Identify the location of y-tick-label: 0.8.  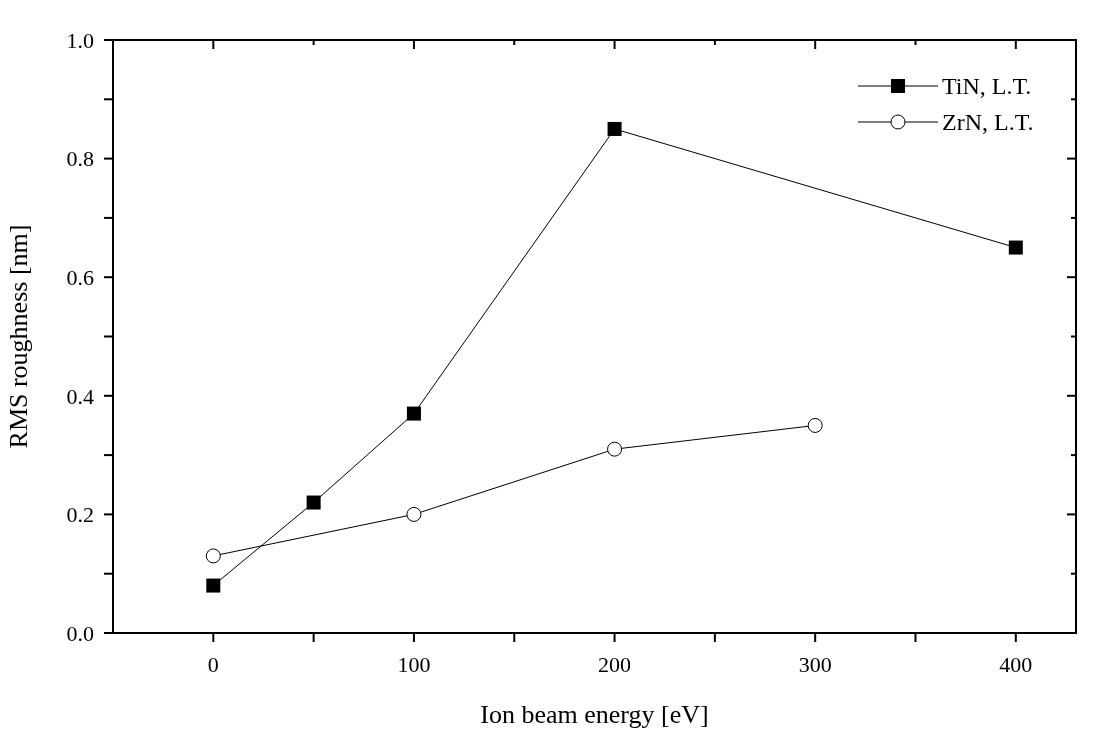
(80, 159).